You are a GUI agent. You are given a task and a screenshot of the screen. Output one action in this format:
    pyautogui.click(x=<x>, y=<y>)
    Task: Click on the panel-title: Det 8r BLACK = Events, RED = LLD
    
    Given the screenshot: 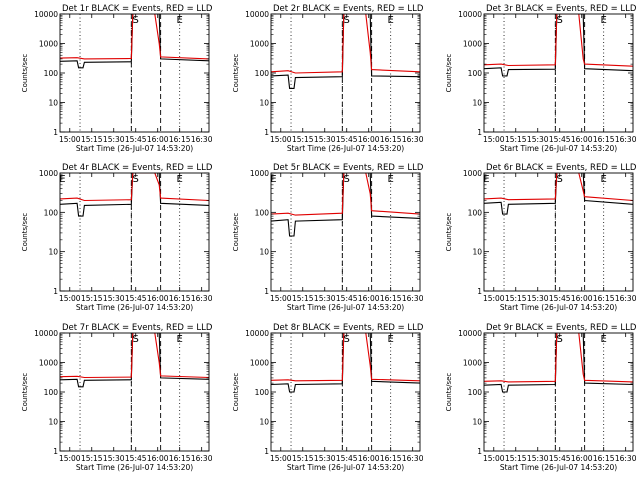 What is the action you would take?
    pyautogui.click(x=348, y=328)
    